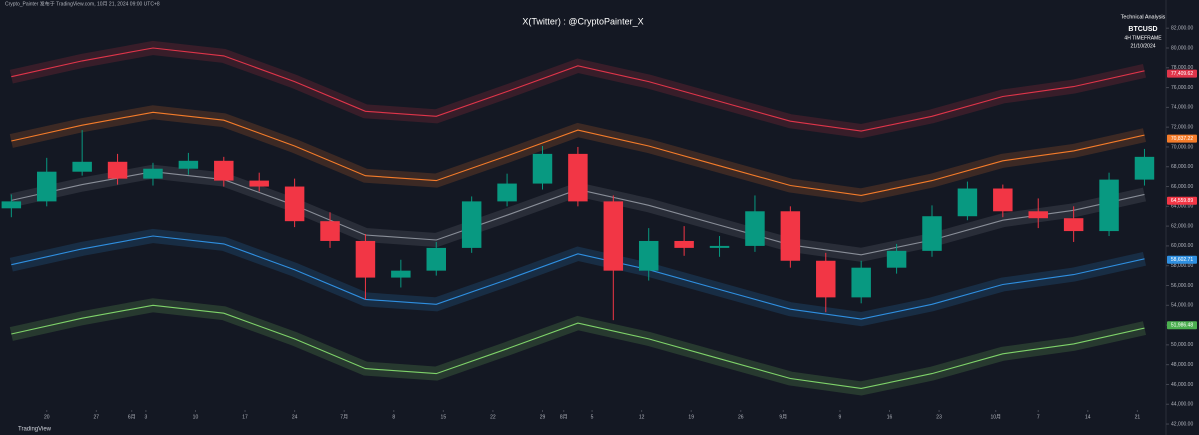 The height and width of the screenshot is (435, 1199). What do you see at coordinates (196, 417) in the screenshot?
I see `x-tick-label: 10` at bounding box center [196, 417].